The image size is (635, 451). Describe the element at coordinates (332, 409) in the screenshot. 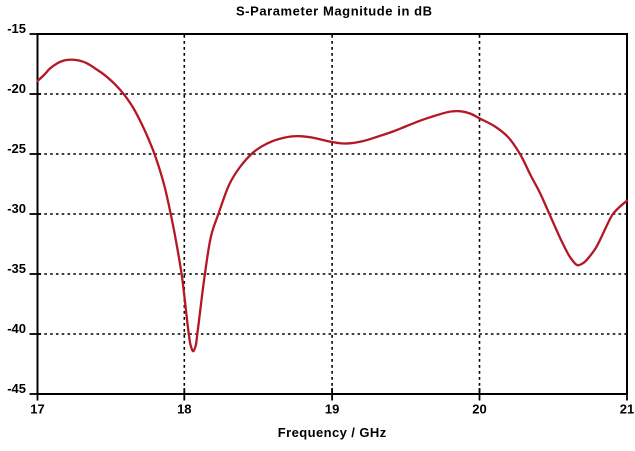

I see `svg-text: 19` at that location.